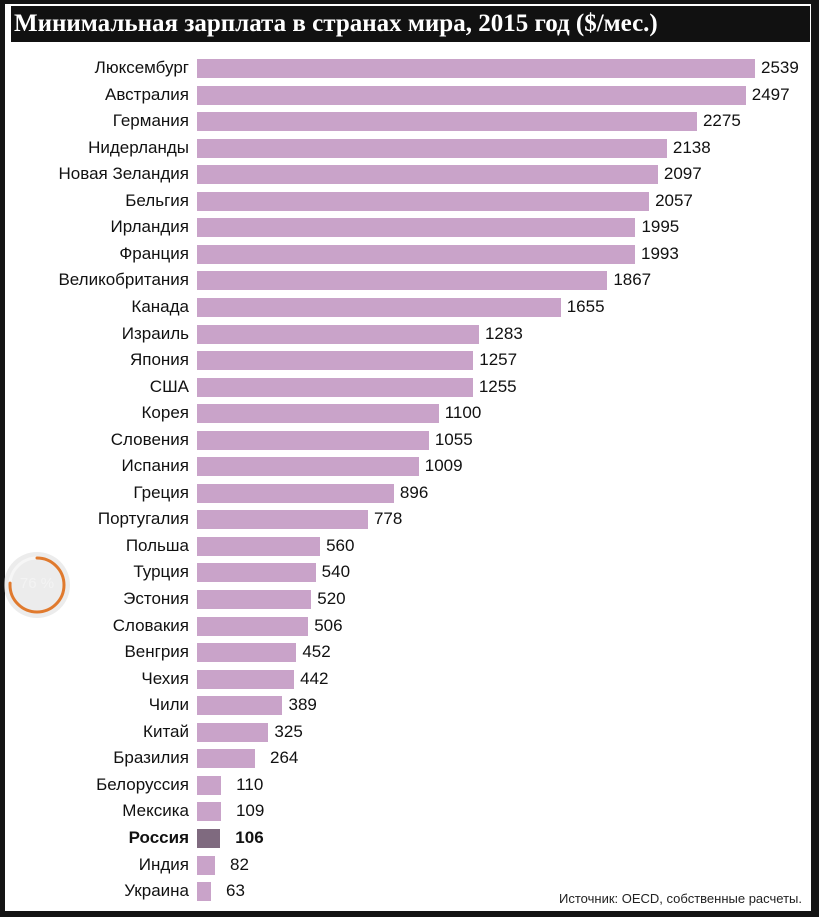  What do you see at coordinates (340, 545) in the screenshot?
I see `bar-value-label: 560` at bounding box center [340, 545].